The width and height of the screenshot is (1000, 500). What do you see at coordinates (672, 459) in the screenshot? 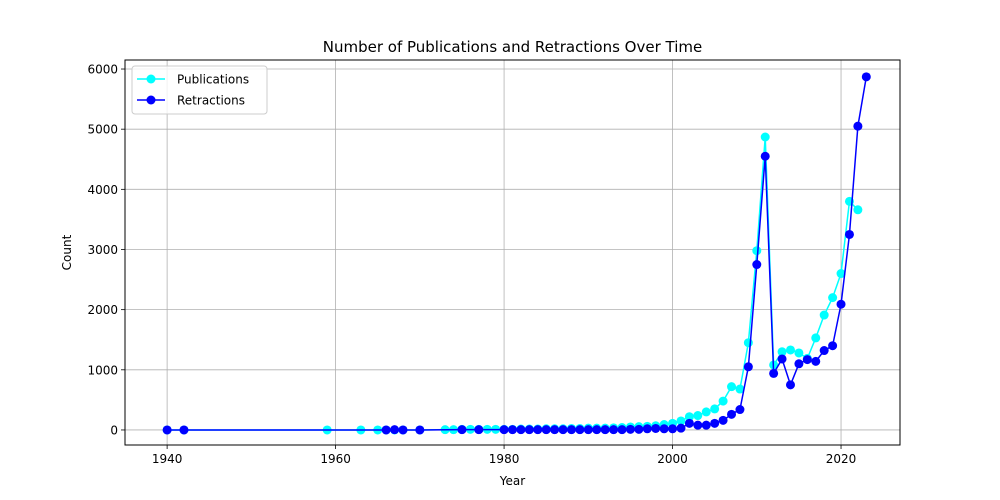
I see `x-tick-label: 2000` at bounding box center [672, 459].